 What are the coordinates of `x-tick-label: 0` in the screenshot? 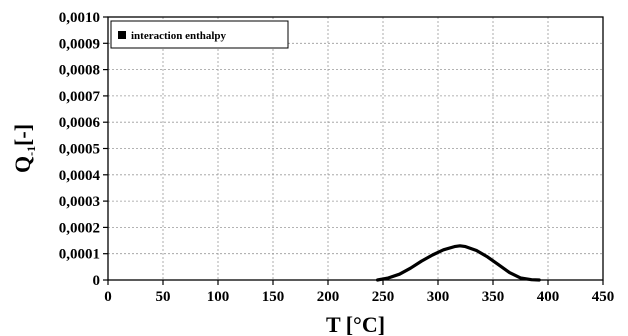 It's located at (108, 297).